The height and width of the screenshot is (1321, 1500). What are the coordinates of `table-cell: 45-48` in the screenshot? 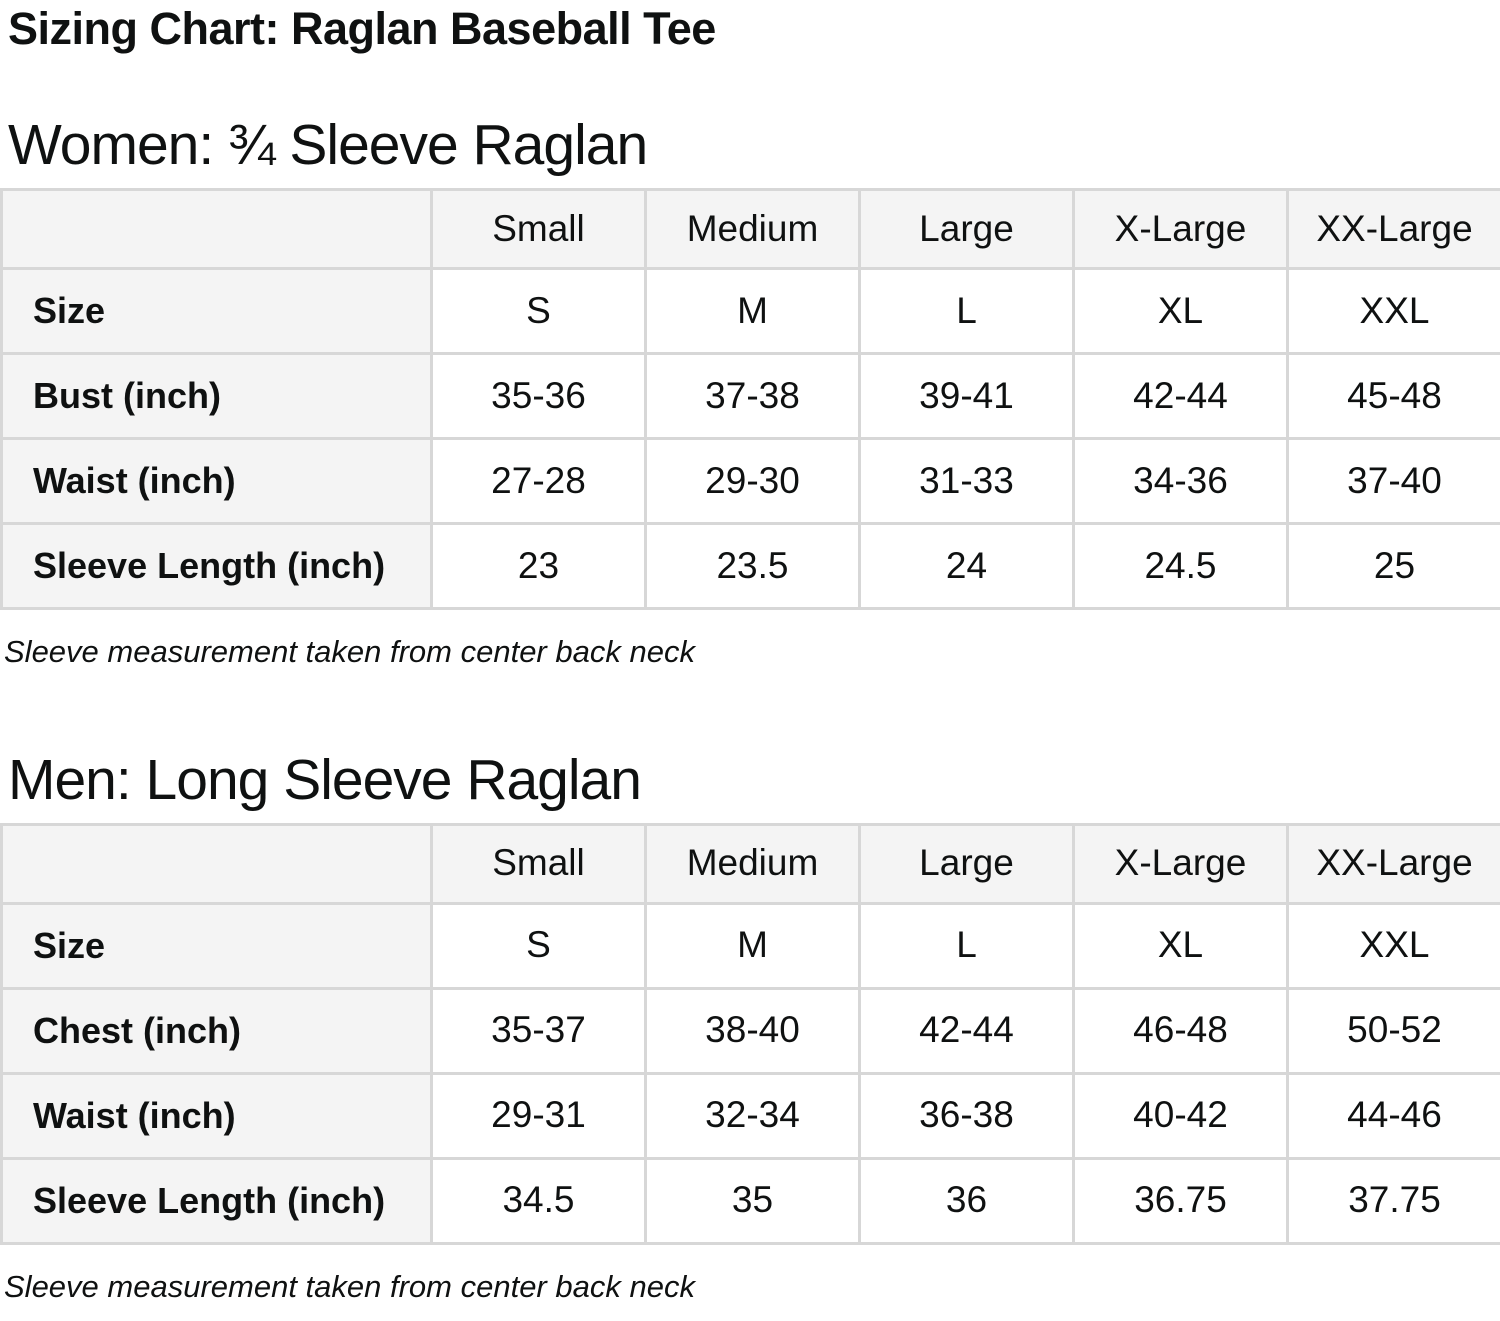 It's located at (1394, 396).